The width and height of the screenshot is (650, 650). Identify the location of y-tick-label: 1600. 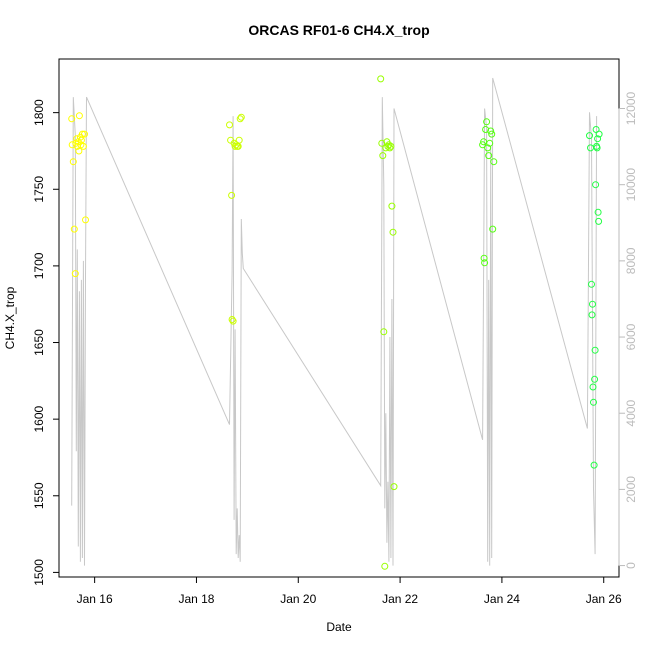
(39, 418).